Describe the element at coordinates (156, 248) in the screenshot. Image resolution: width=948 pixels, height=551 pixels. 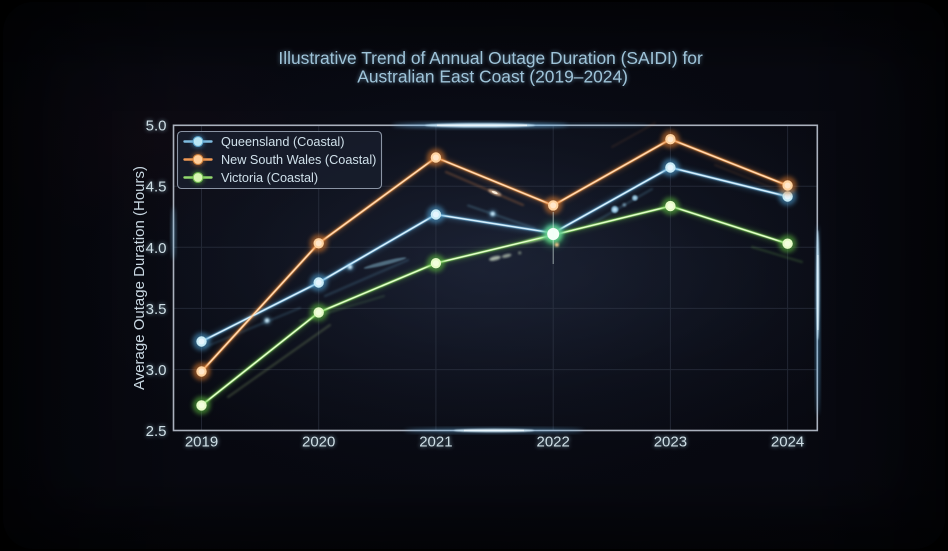
I see `svg-text: 4.0` at that location.